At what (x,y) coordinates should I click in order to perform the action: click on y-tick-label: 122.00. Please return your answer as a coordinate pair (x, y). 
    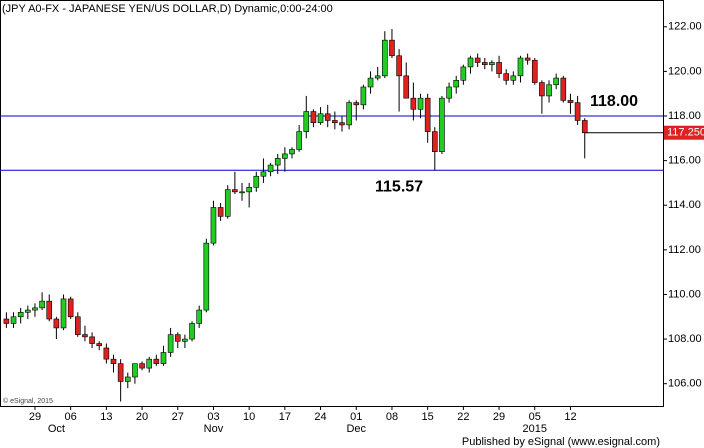
    Looking at the image, I should click on (685, 27).